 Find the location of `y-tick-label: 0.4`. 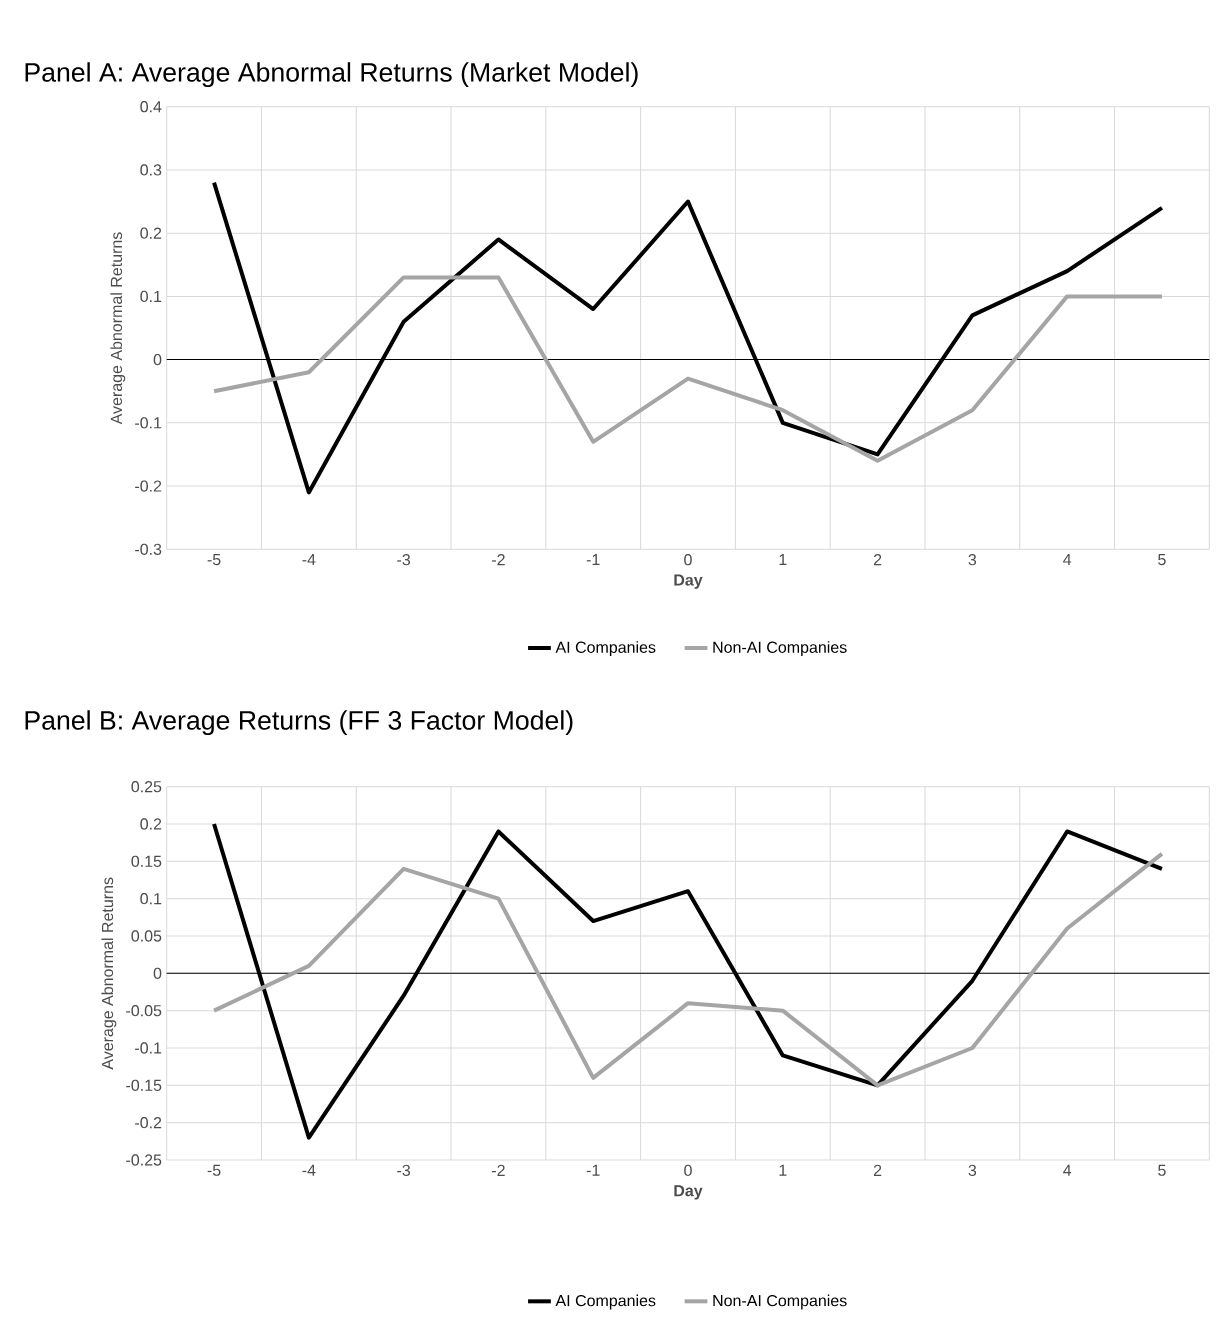

y-tick-label: 0.4 is located at coordinates (151, 107).